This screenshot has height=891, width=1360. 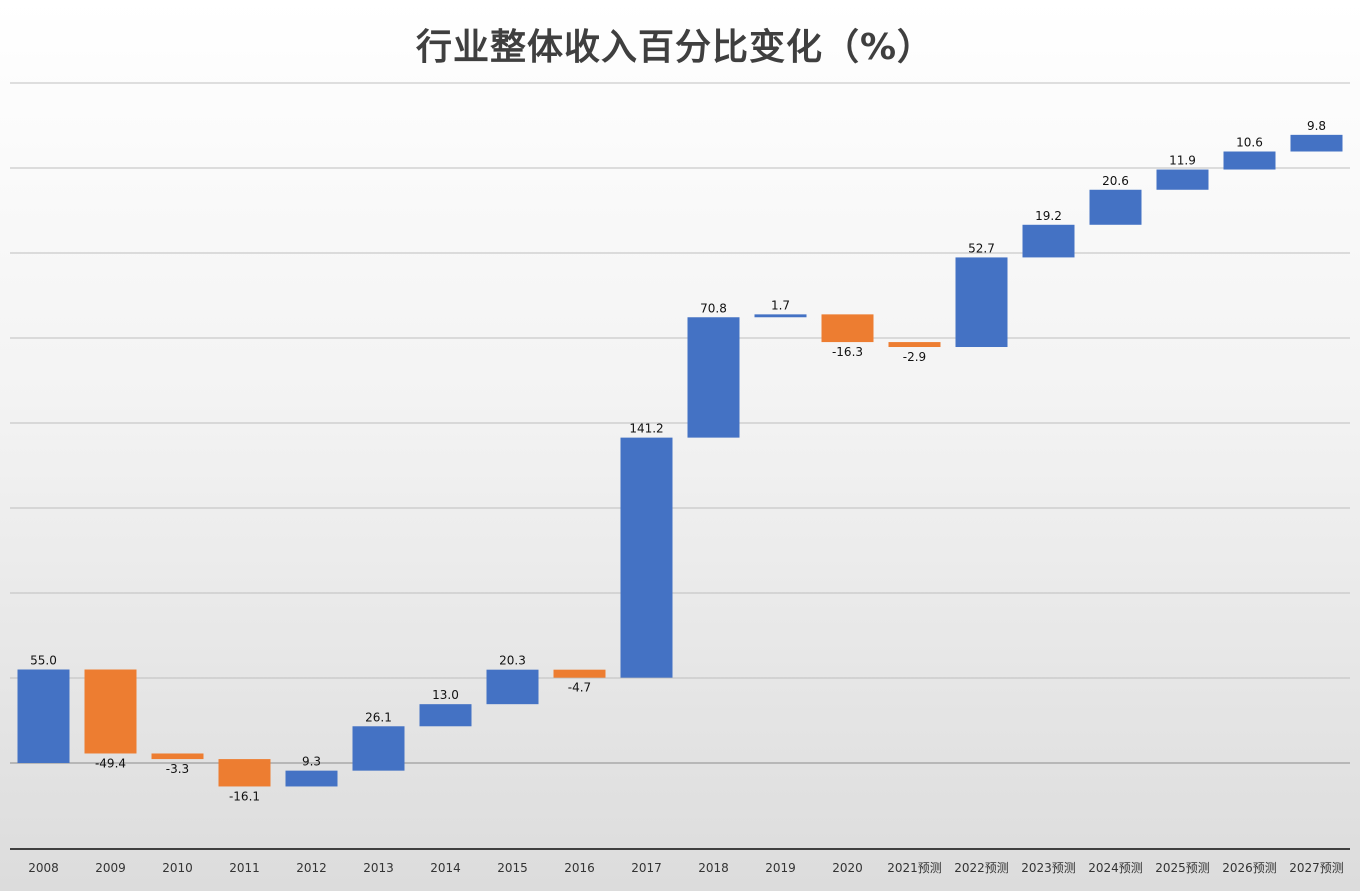 I want to click on bar-2015, so click(x=512, y=687).